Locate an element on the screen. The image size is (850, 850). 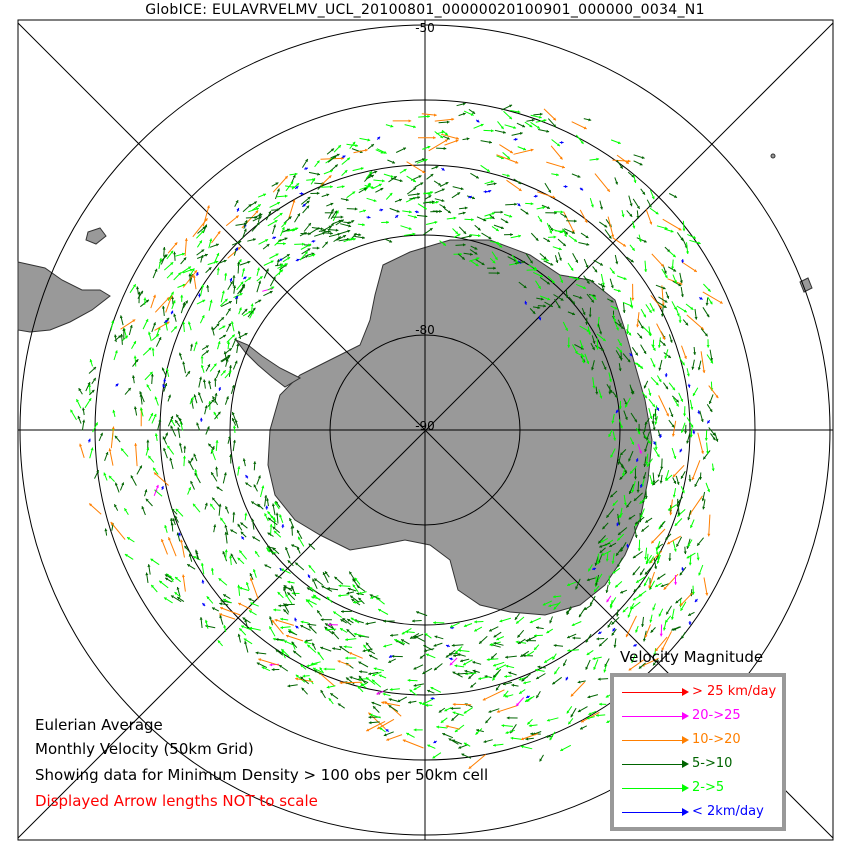
legend-label-2-5: 2->5 is located at coordinates (708, 787).